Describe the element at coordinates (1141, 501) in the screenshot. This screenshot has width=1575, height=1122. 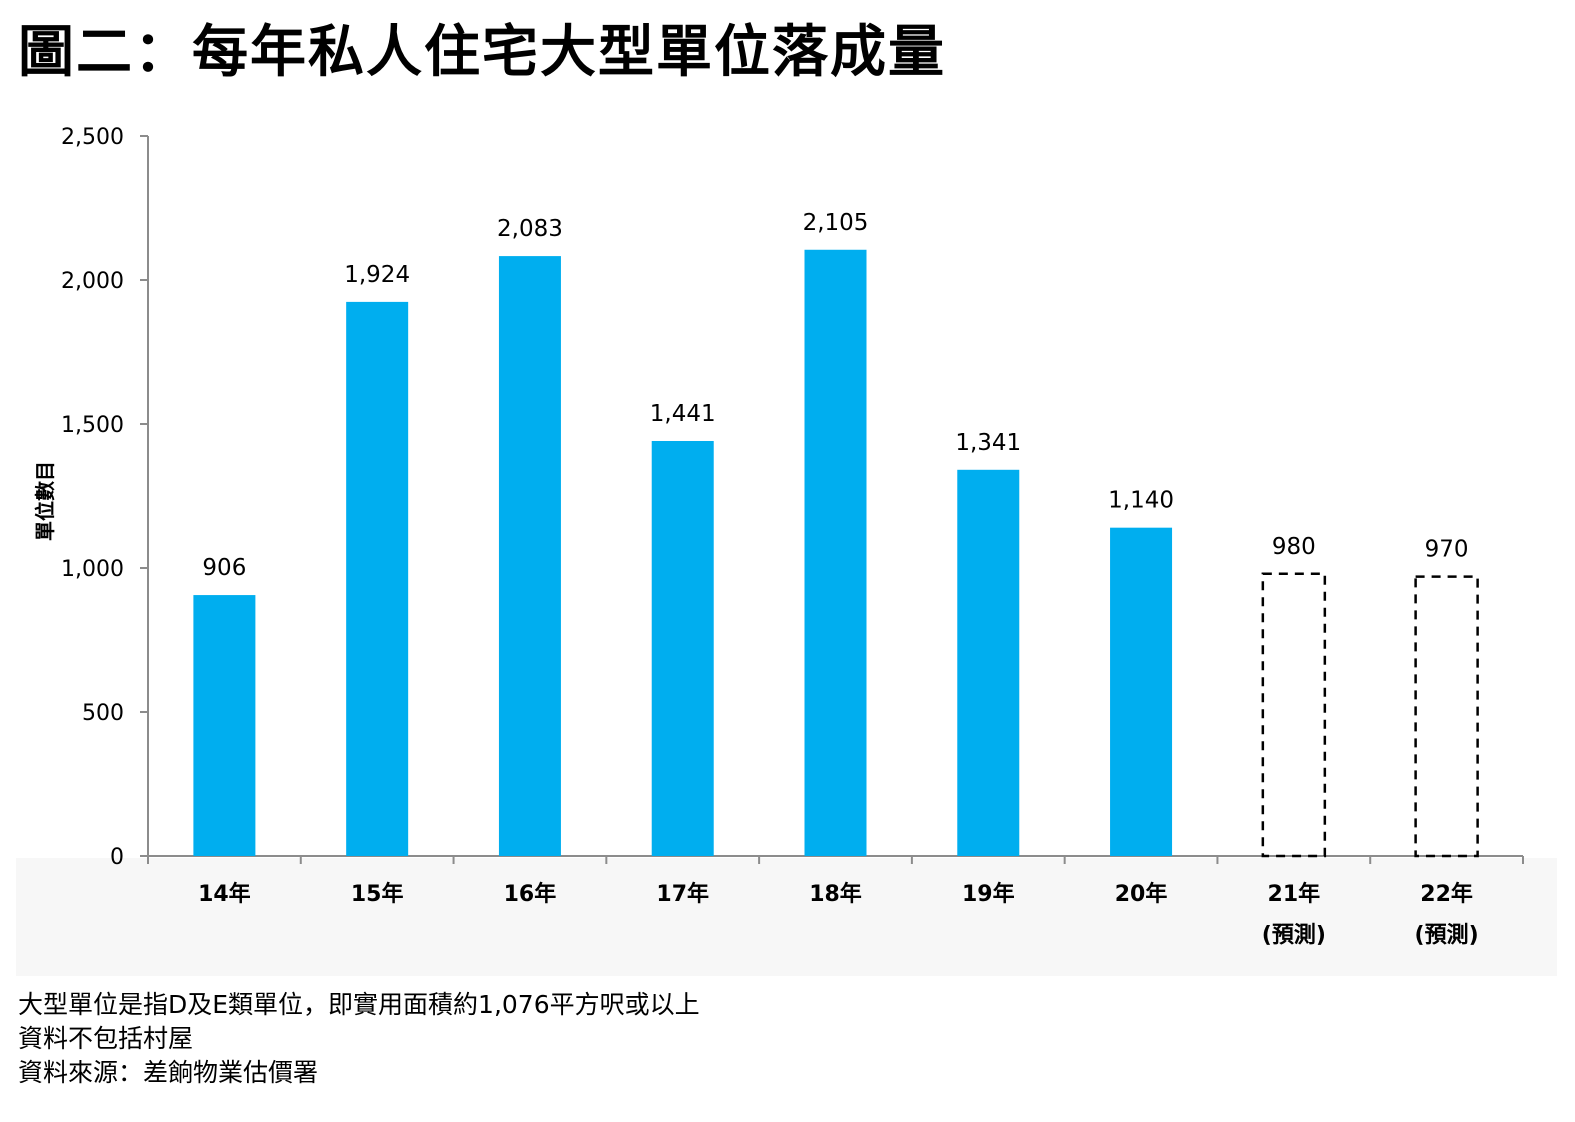
I see `bar-value-label: 1,140` at that location.